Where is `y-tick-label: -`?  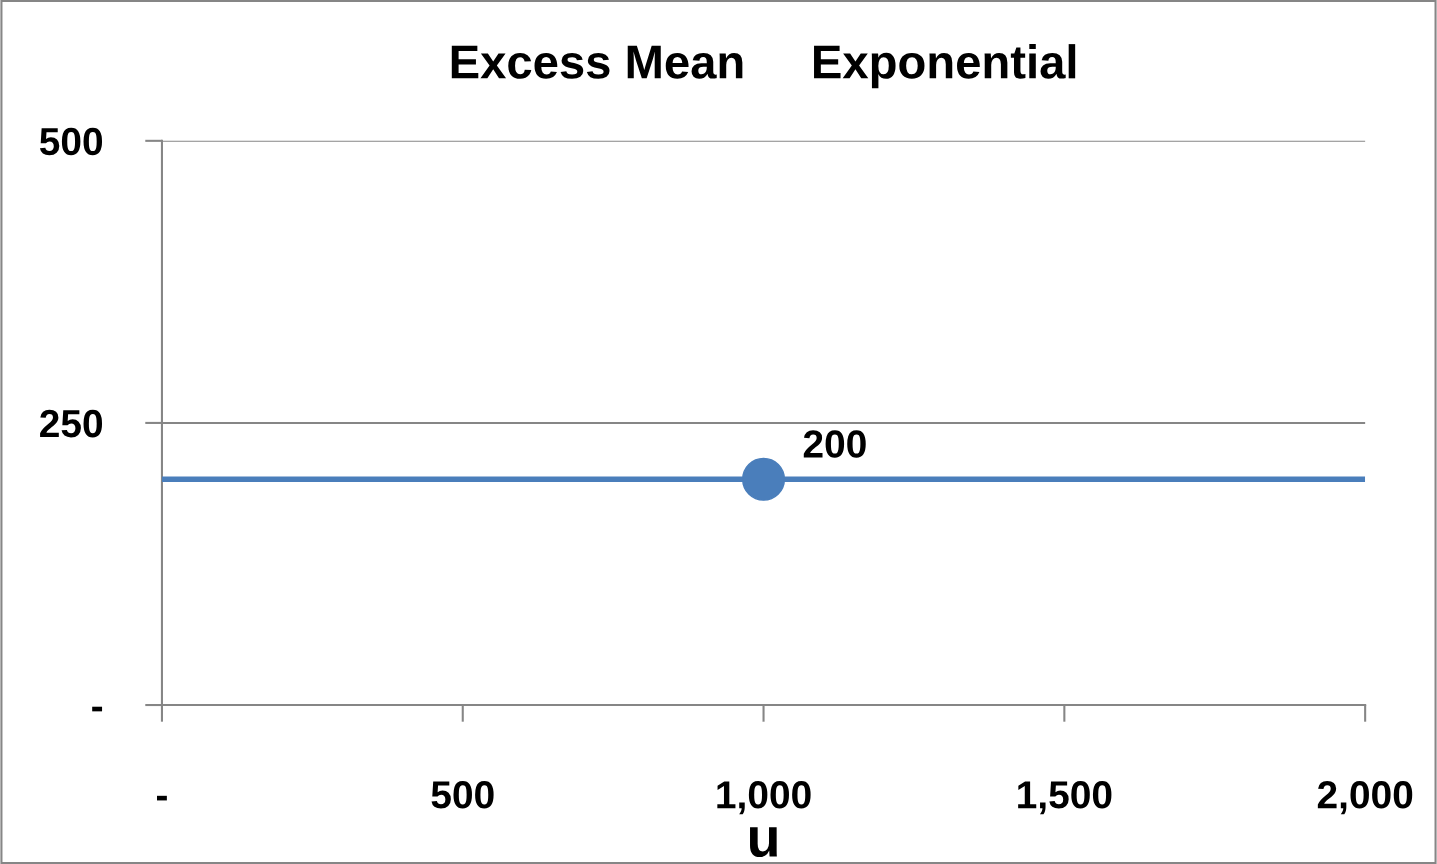
y-tick-label: - is located at coordinates (97, 709).